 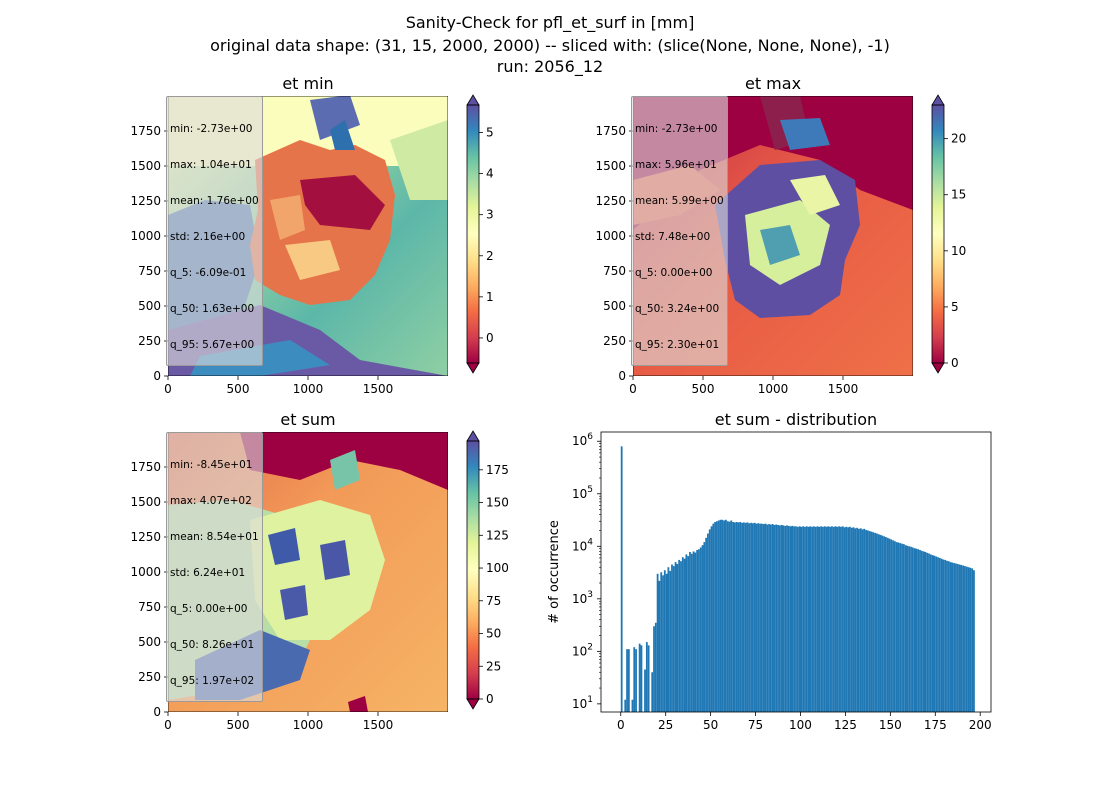 I want to click on x-tick-label: 1000, so click(x=308, y=725).